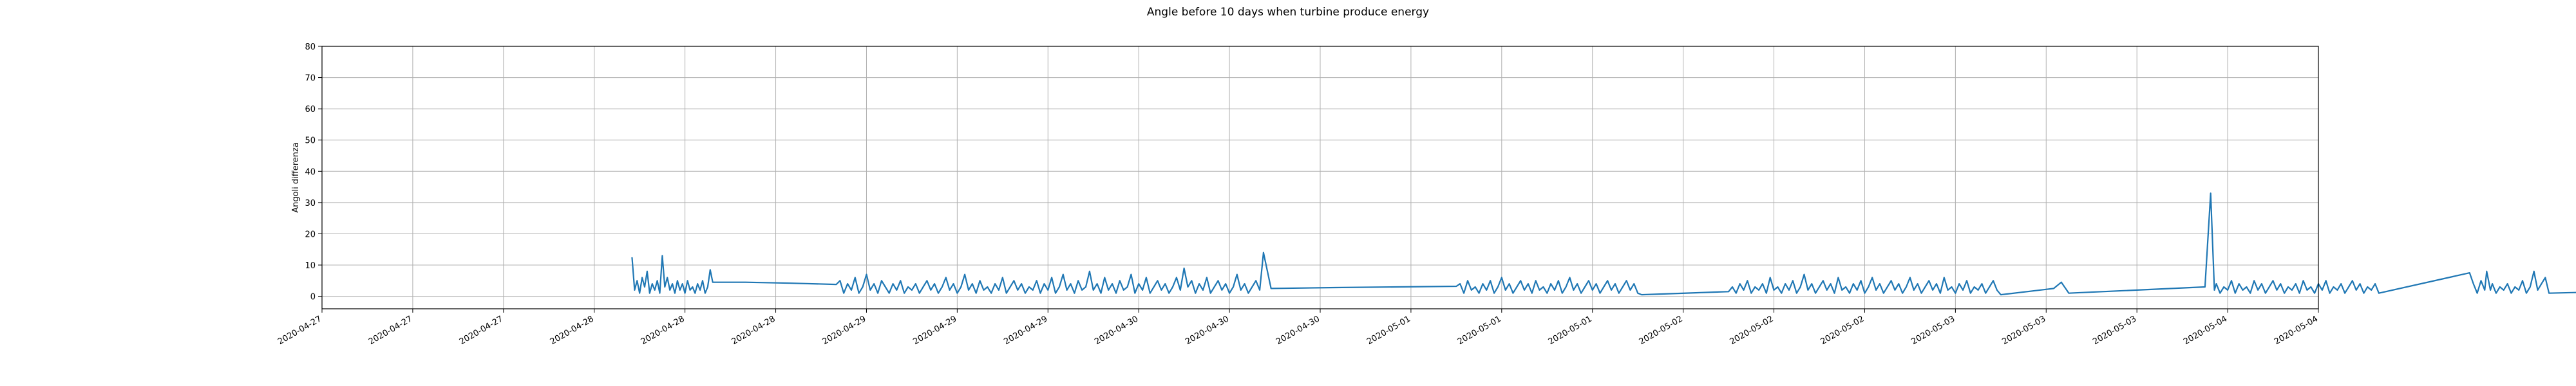 This screenshot has width=2576, height=386. Describe the element at coordinates (310, 47) in the screenshot. I see `y-tick-label: 80` at that location.